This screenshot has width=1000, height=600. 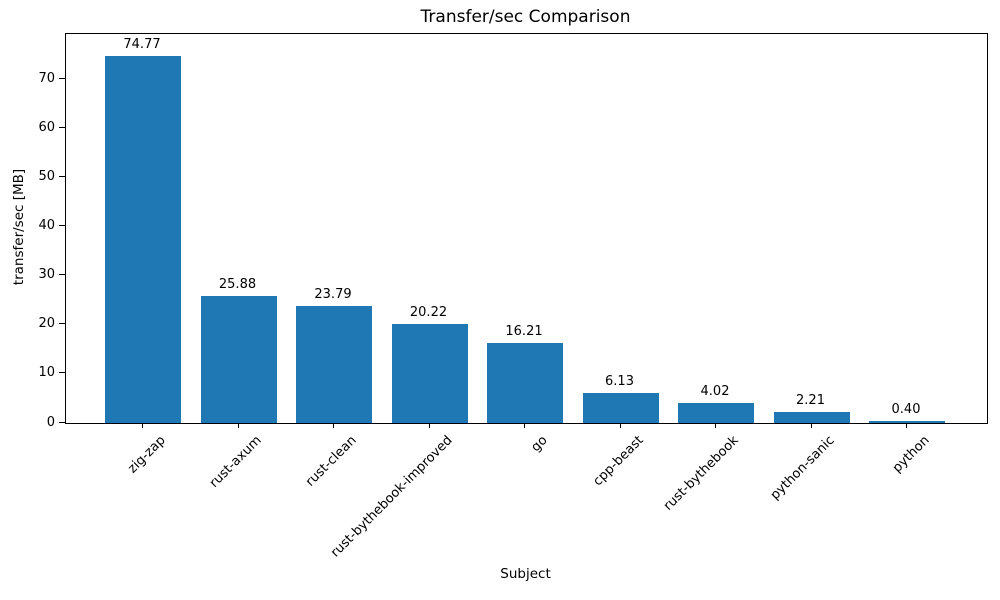 I want to click on bar-value-label: 74.77, so click(x=142, y=44).